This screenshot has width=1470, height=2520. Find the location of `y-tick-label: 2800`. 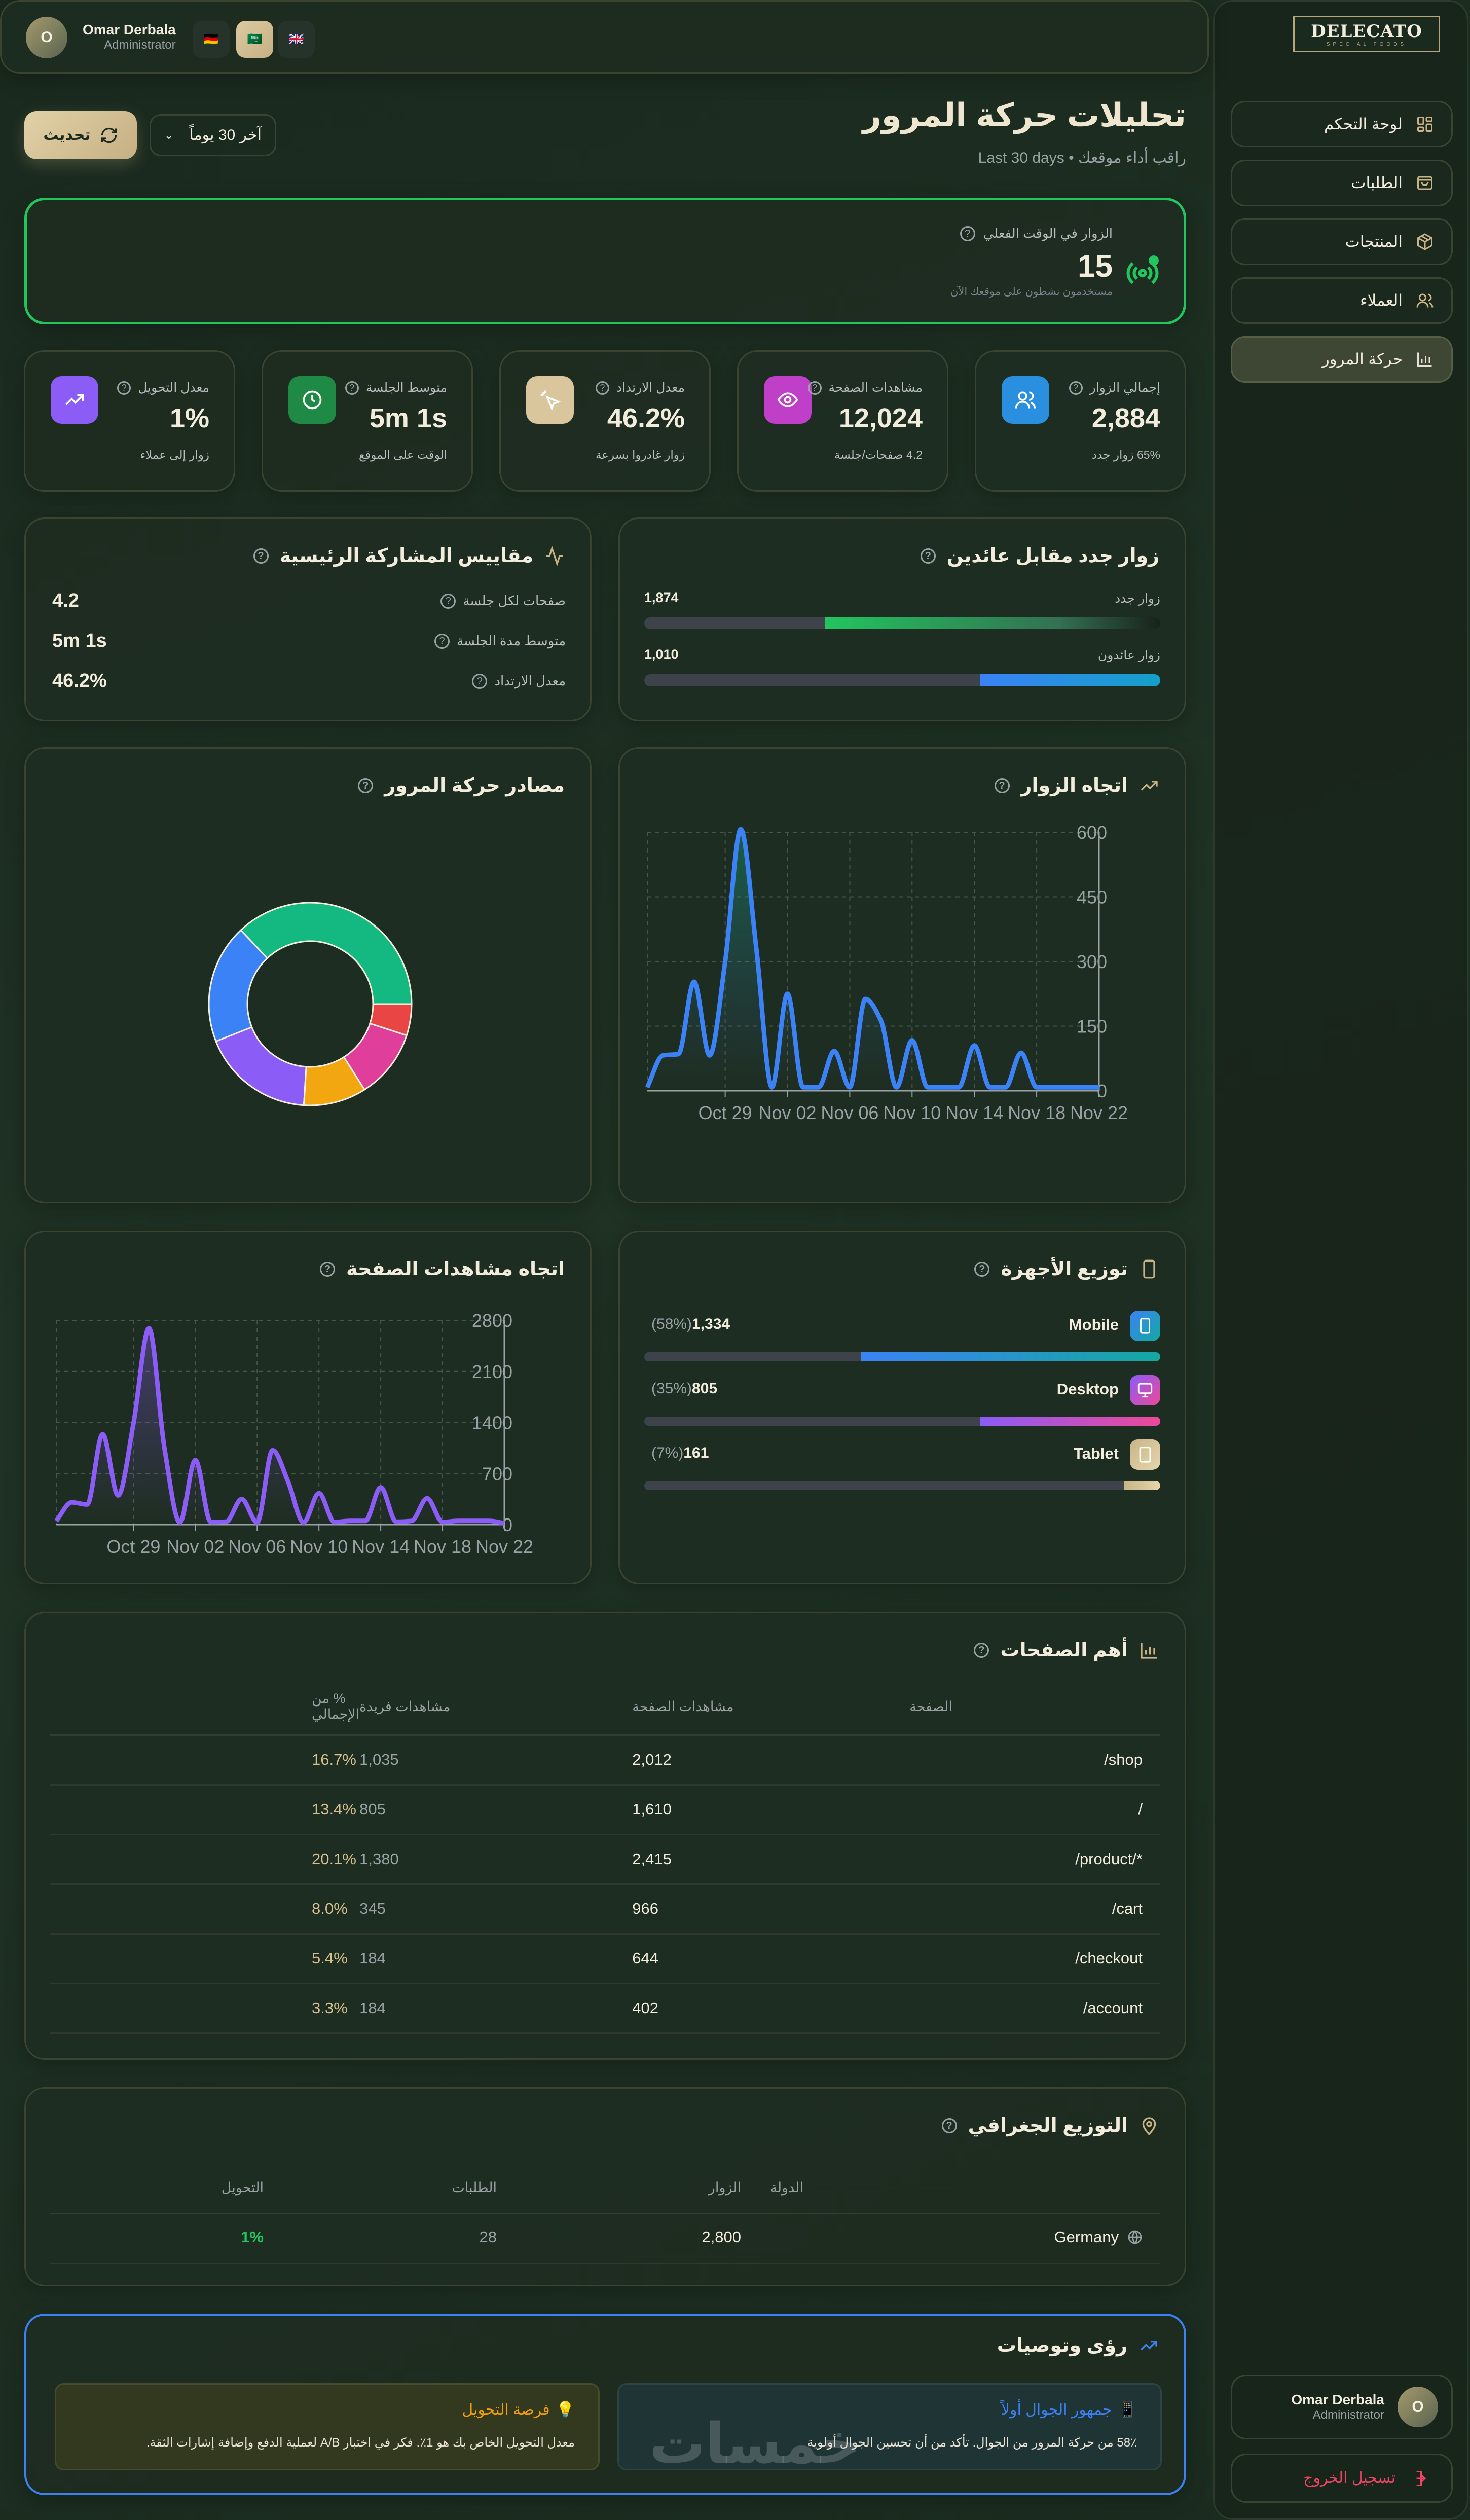

y-tick-label: 2800 is located at coordinates (492, 1320).